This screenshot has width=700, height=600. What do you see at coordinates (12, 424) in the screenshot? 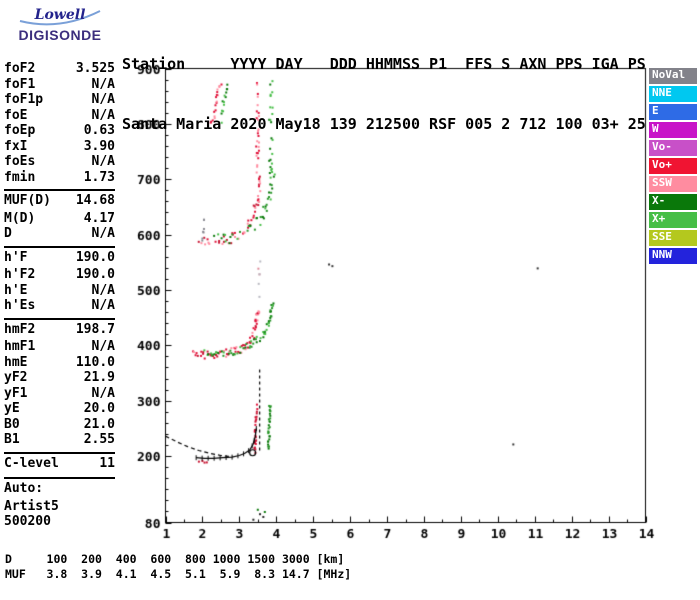
I see `parameter-label: B0` at bounding box center [12, 424].